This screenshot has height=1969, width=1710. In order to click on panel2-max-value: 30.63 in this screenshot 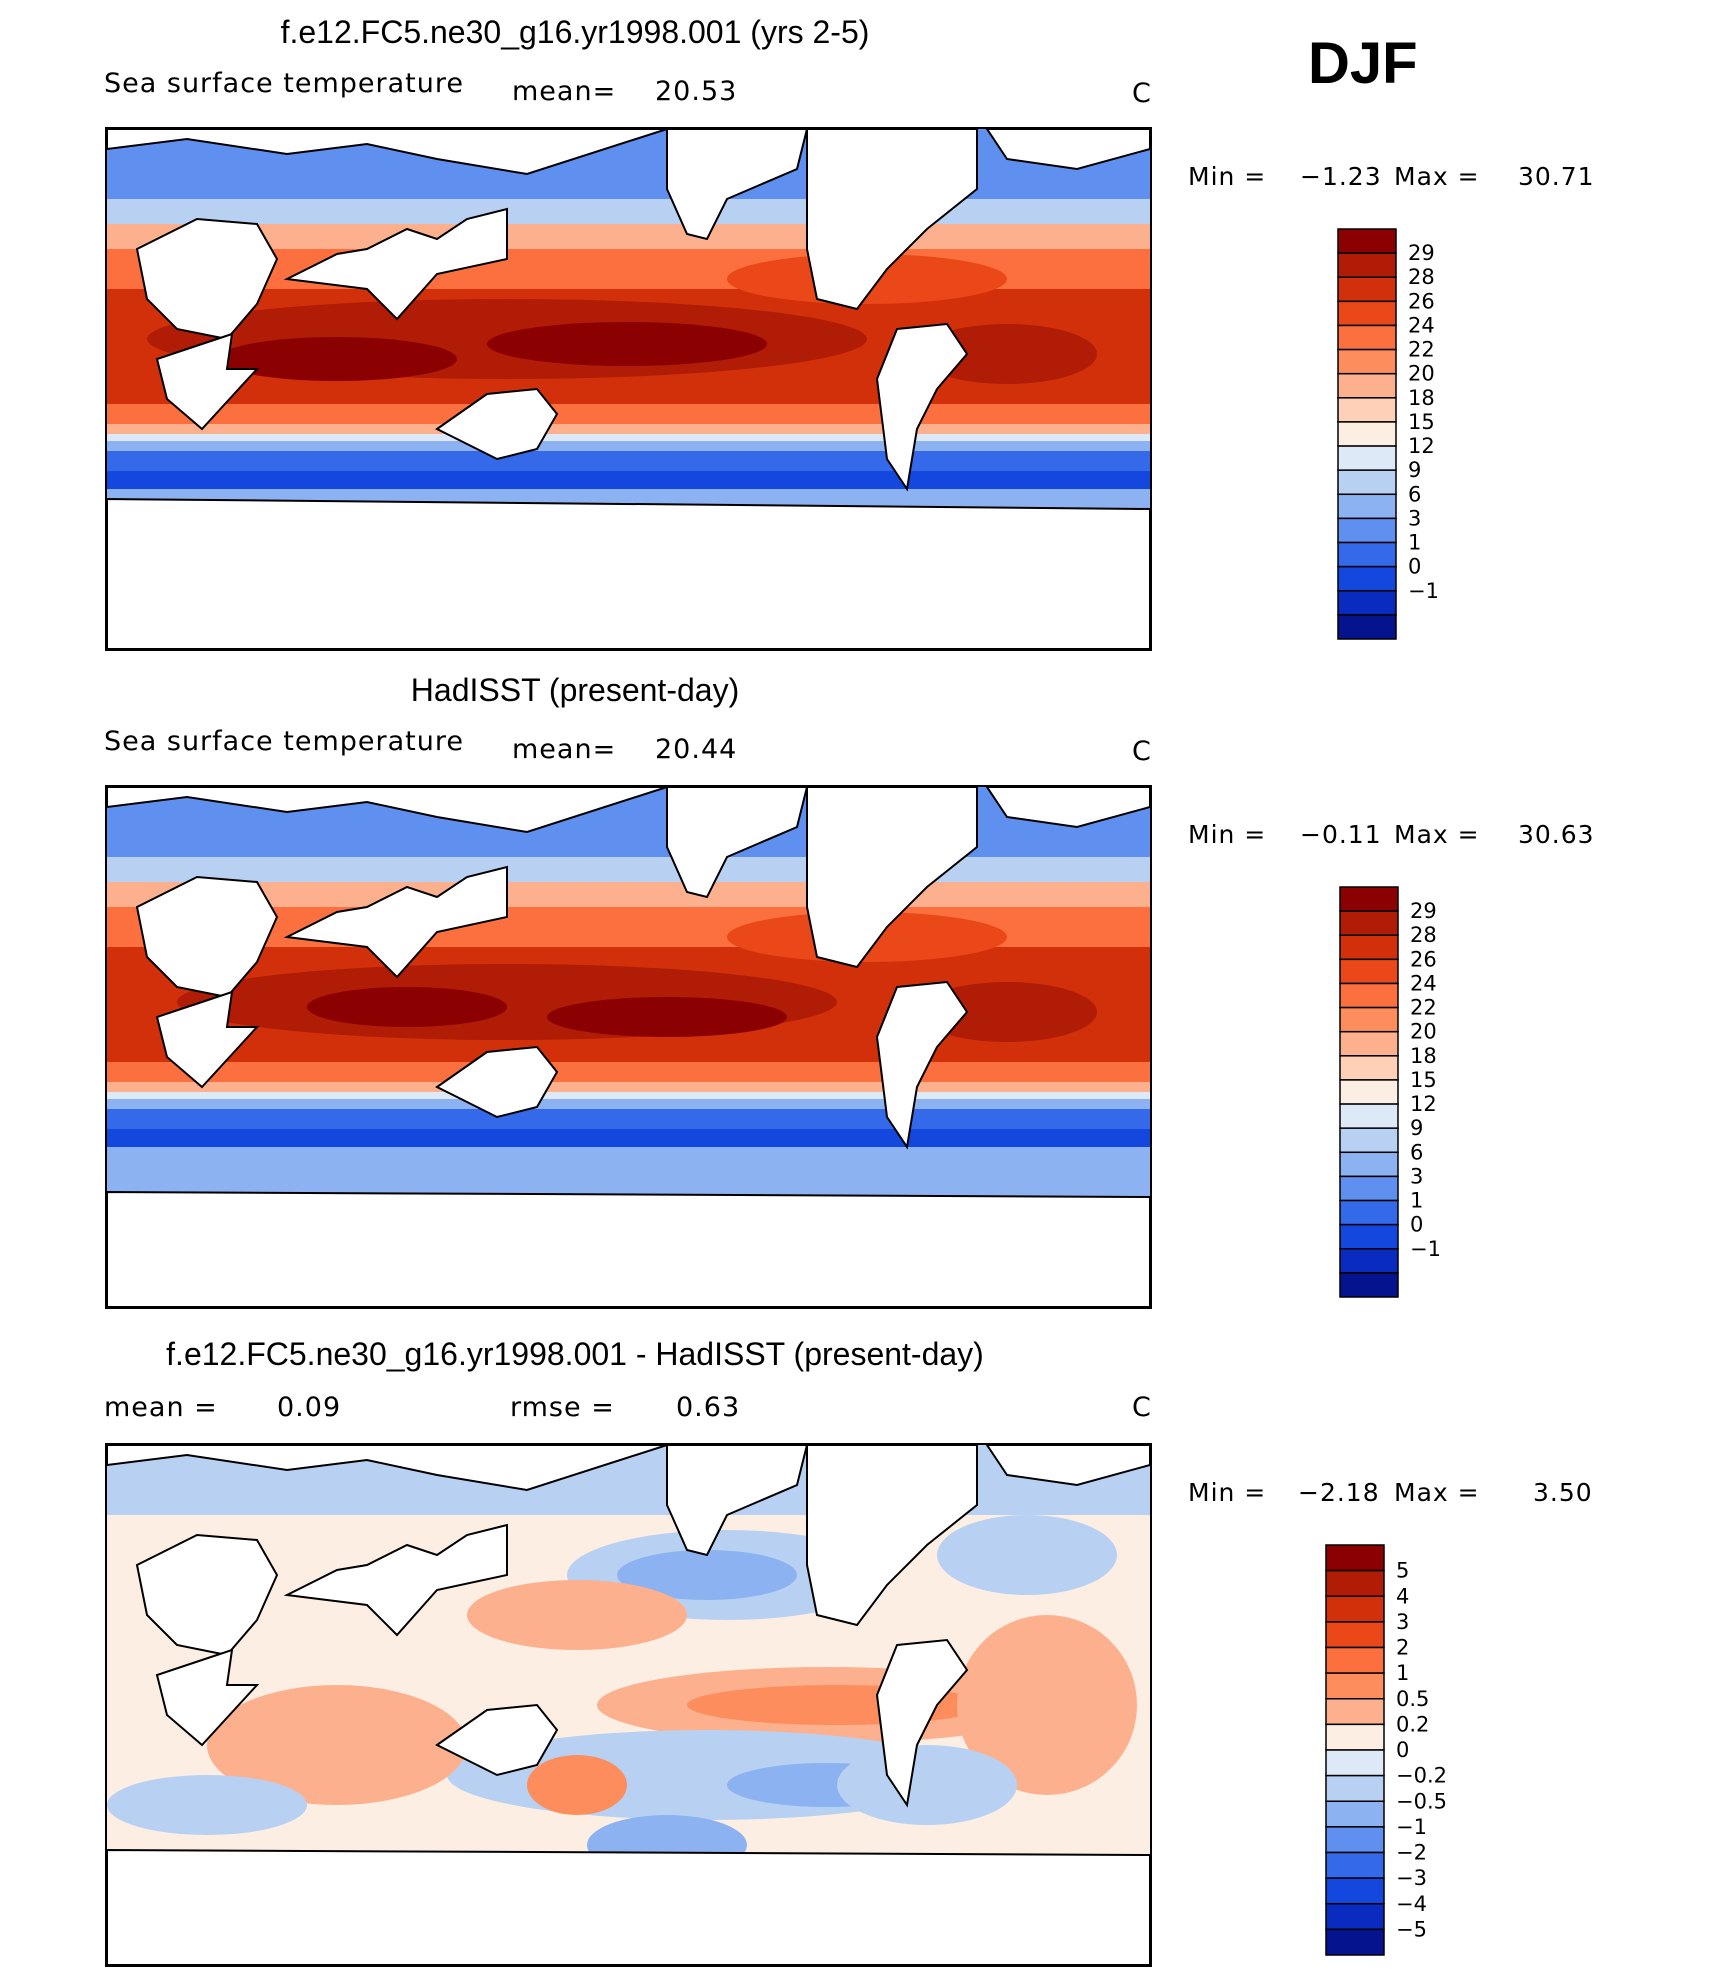, I will do `click(1556, 834)`.